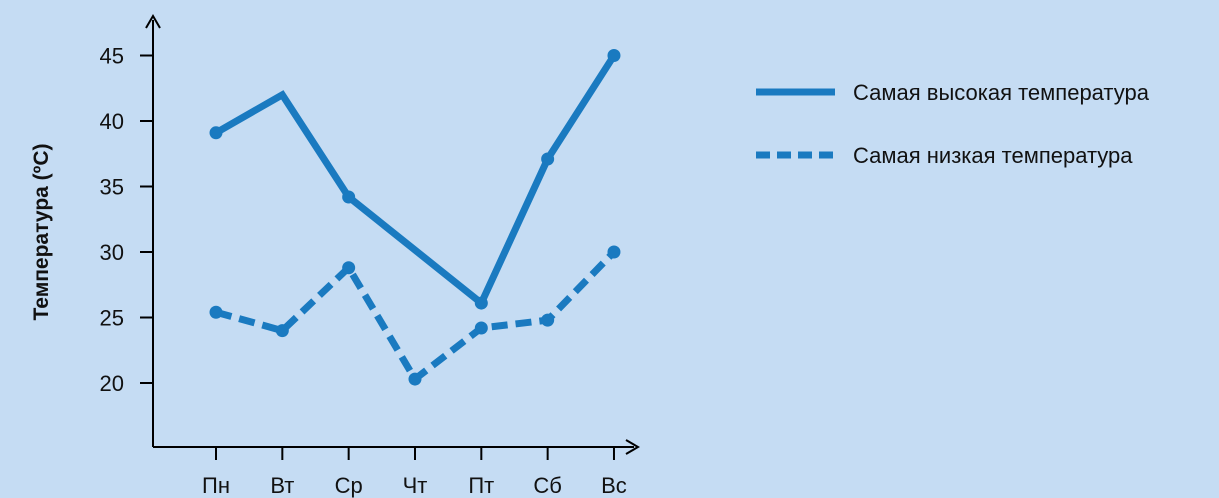 The width and height of the screenshot is (1219, 498). What do you see at coordinates (112, 187) in the screenshot?
I see `y-tick-label: 35` at bounding box center [112, 187].